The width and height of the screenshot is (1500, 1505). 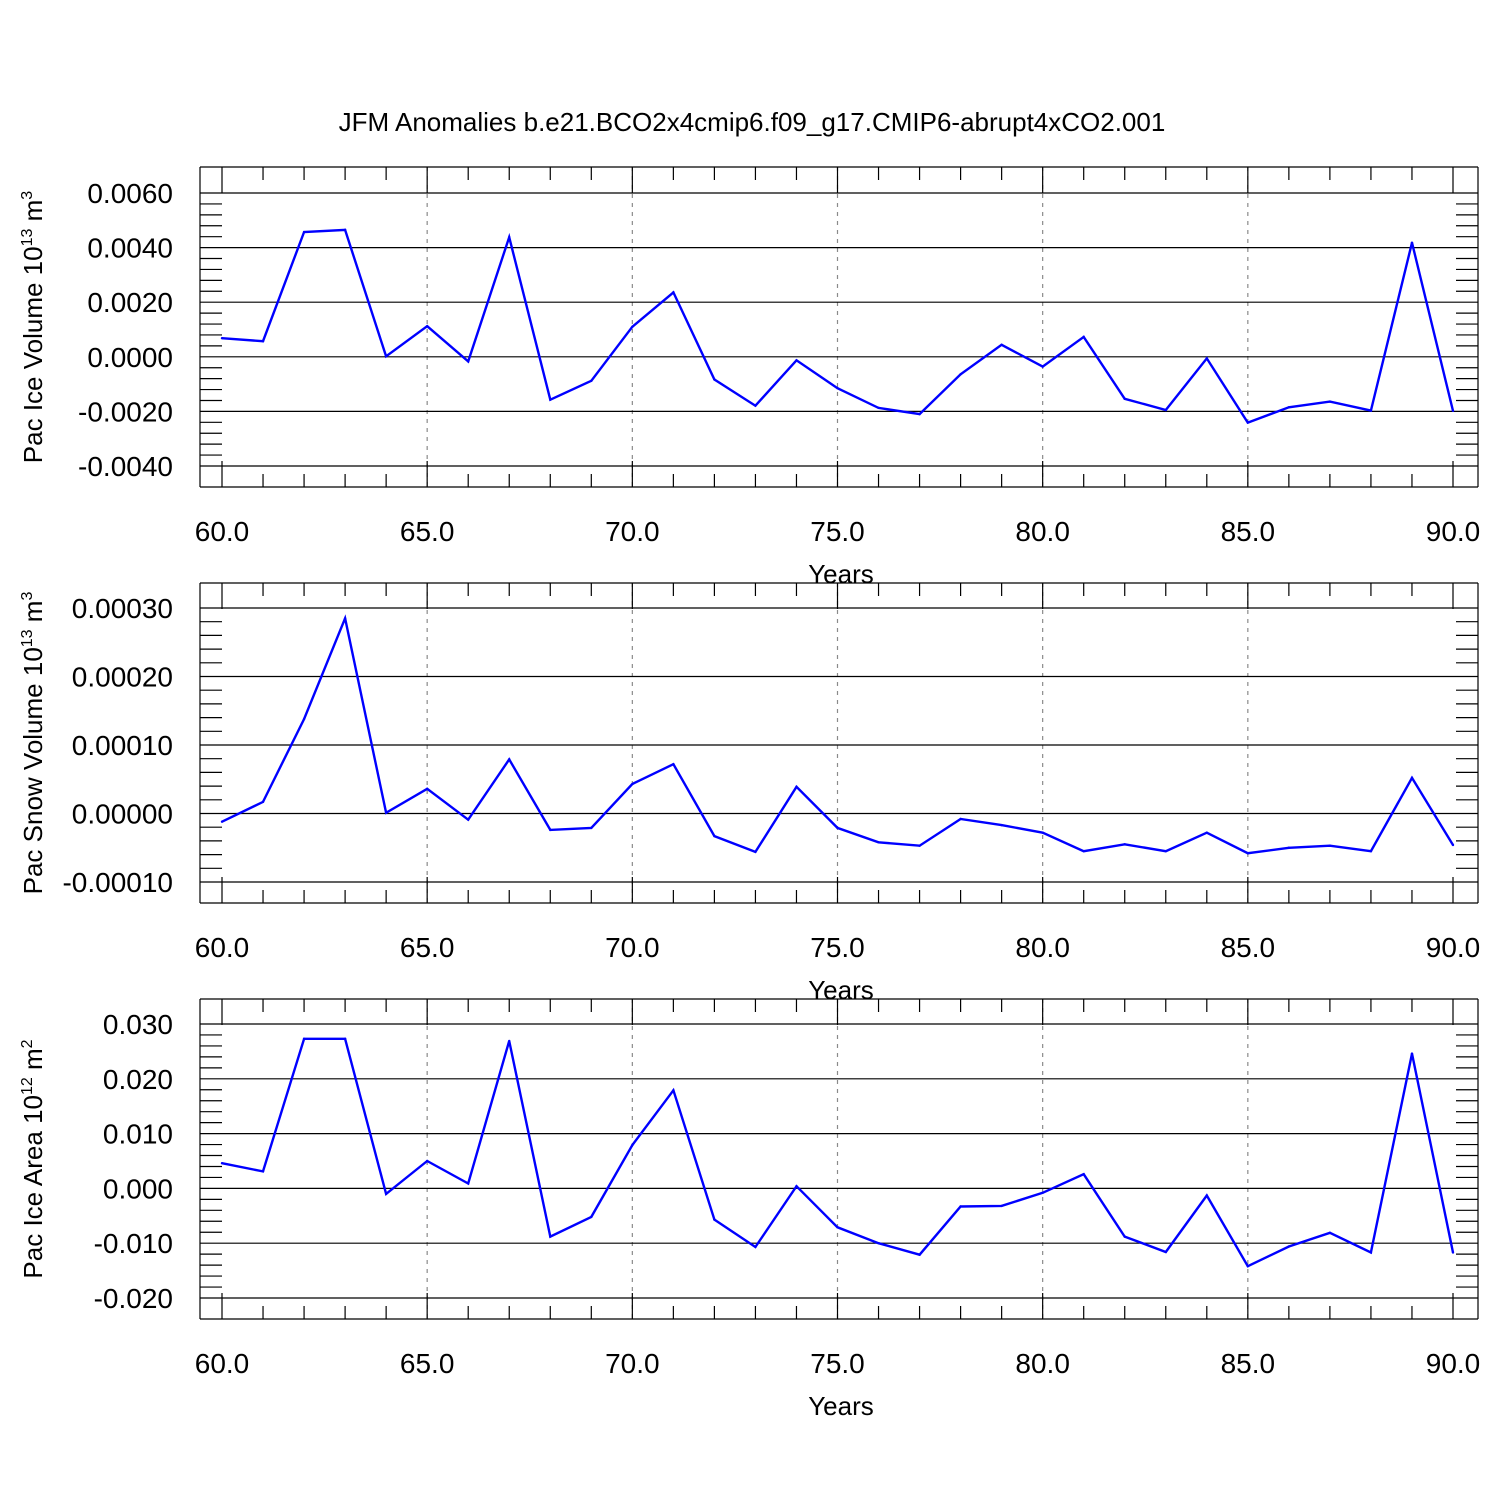 I want to click on y-tick-label: 0.00010, so click(x=122, y=745).